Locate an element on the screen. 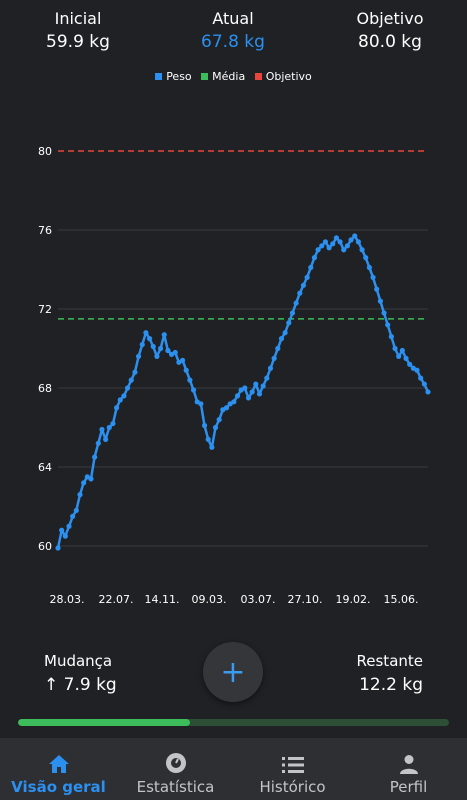 The image size is (467, 800). goal-weight-label: Objetivo is located at coordinates (390, 18).